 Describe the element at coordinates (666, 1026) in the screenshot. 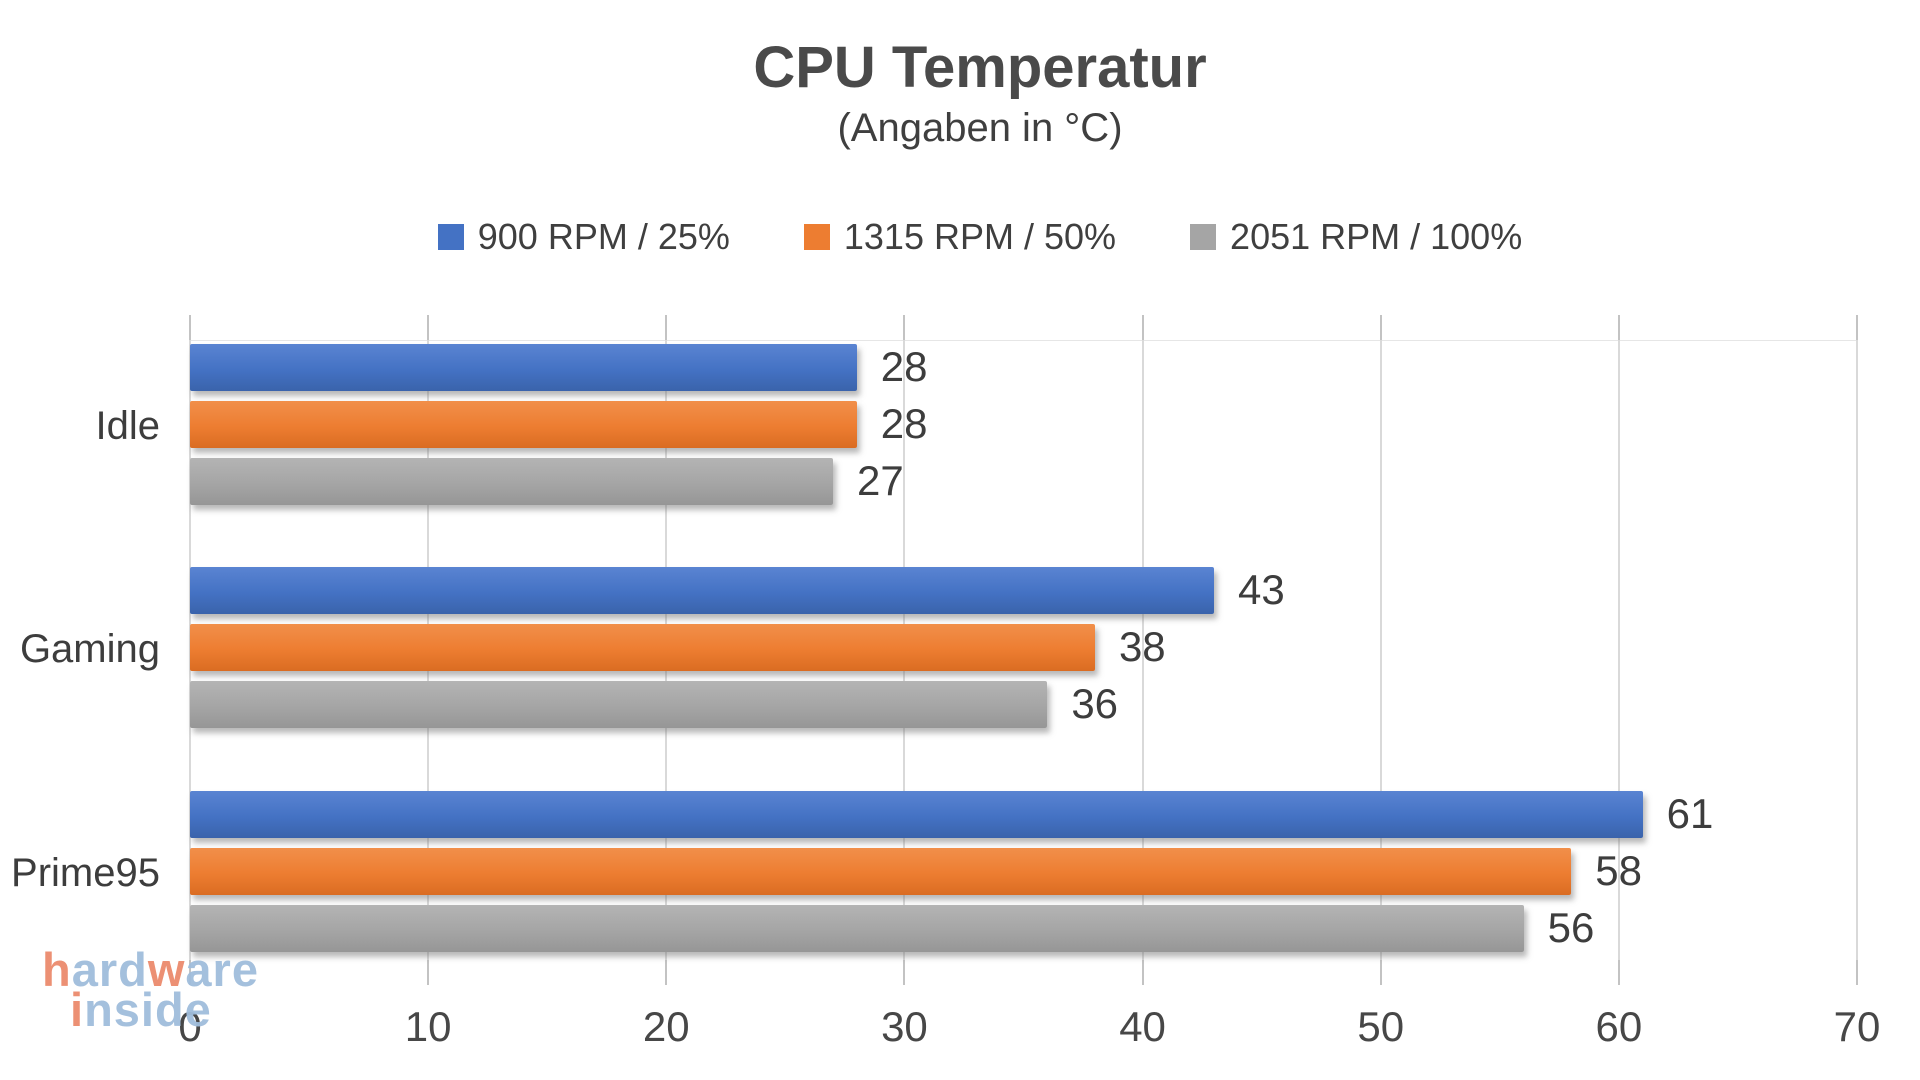

I see `x-axis-tick-label: 20` at that location.